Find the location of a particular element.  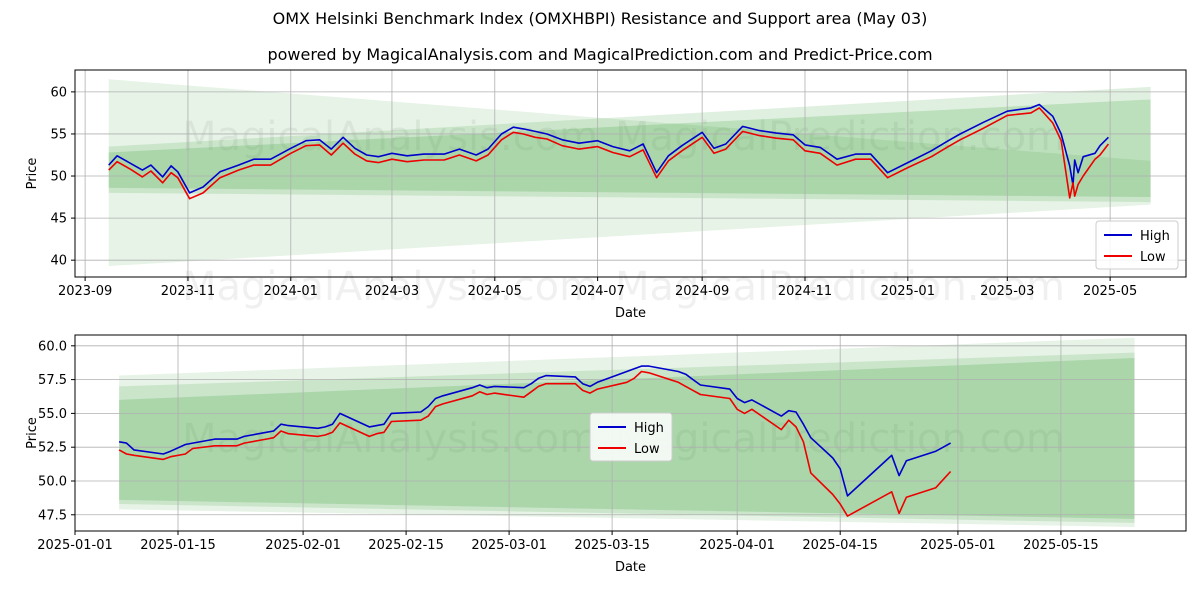

y-tick-label: 57.5 is located at coordinates (52, 380).